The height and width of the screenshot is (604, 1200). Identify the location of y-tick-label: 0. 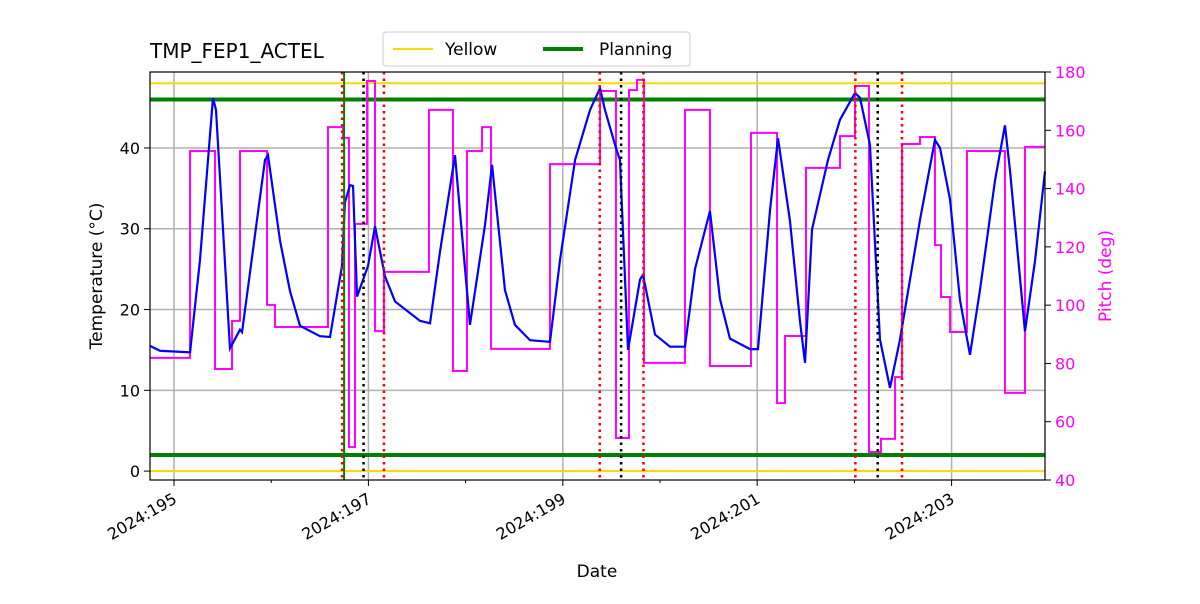
(135, 471).